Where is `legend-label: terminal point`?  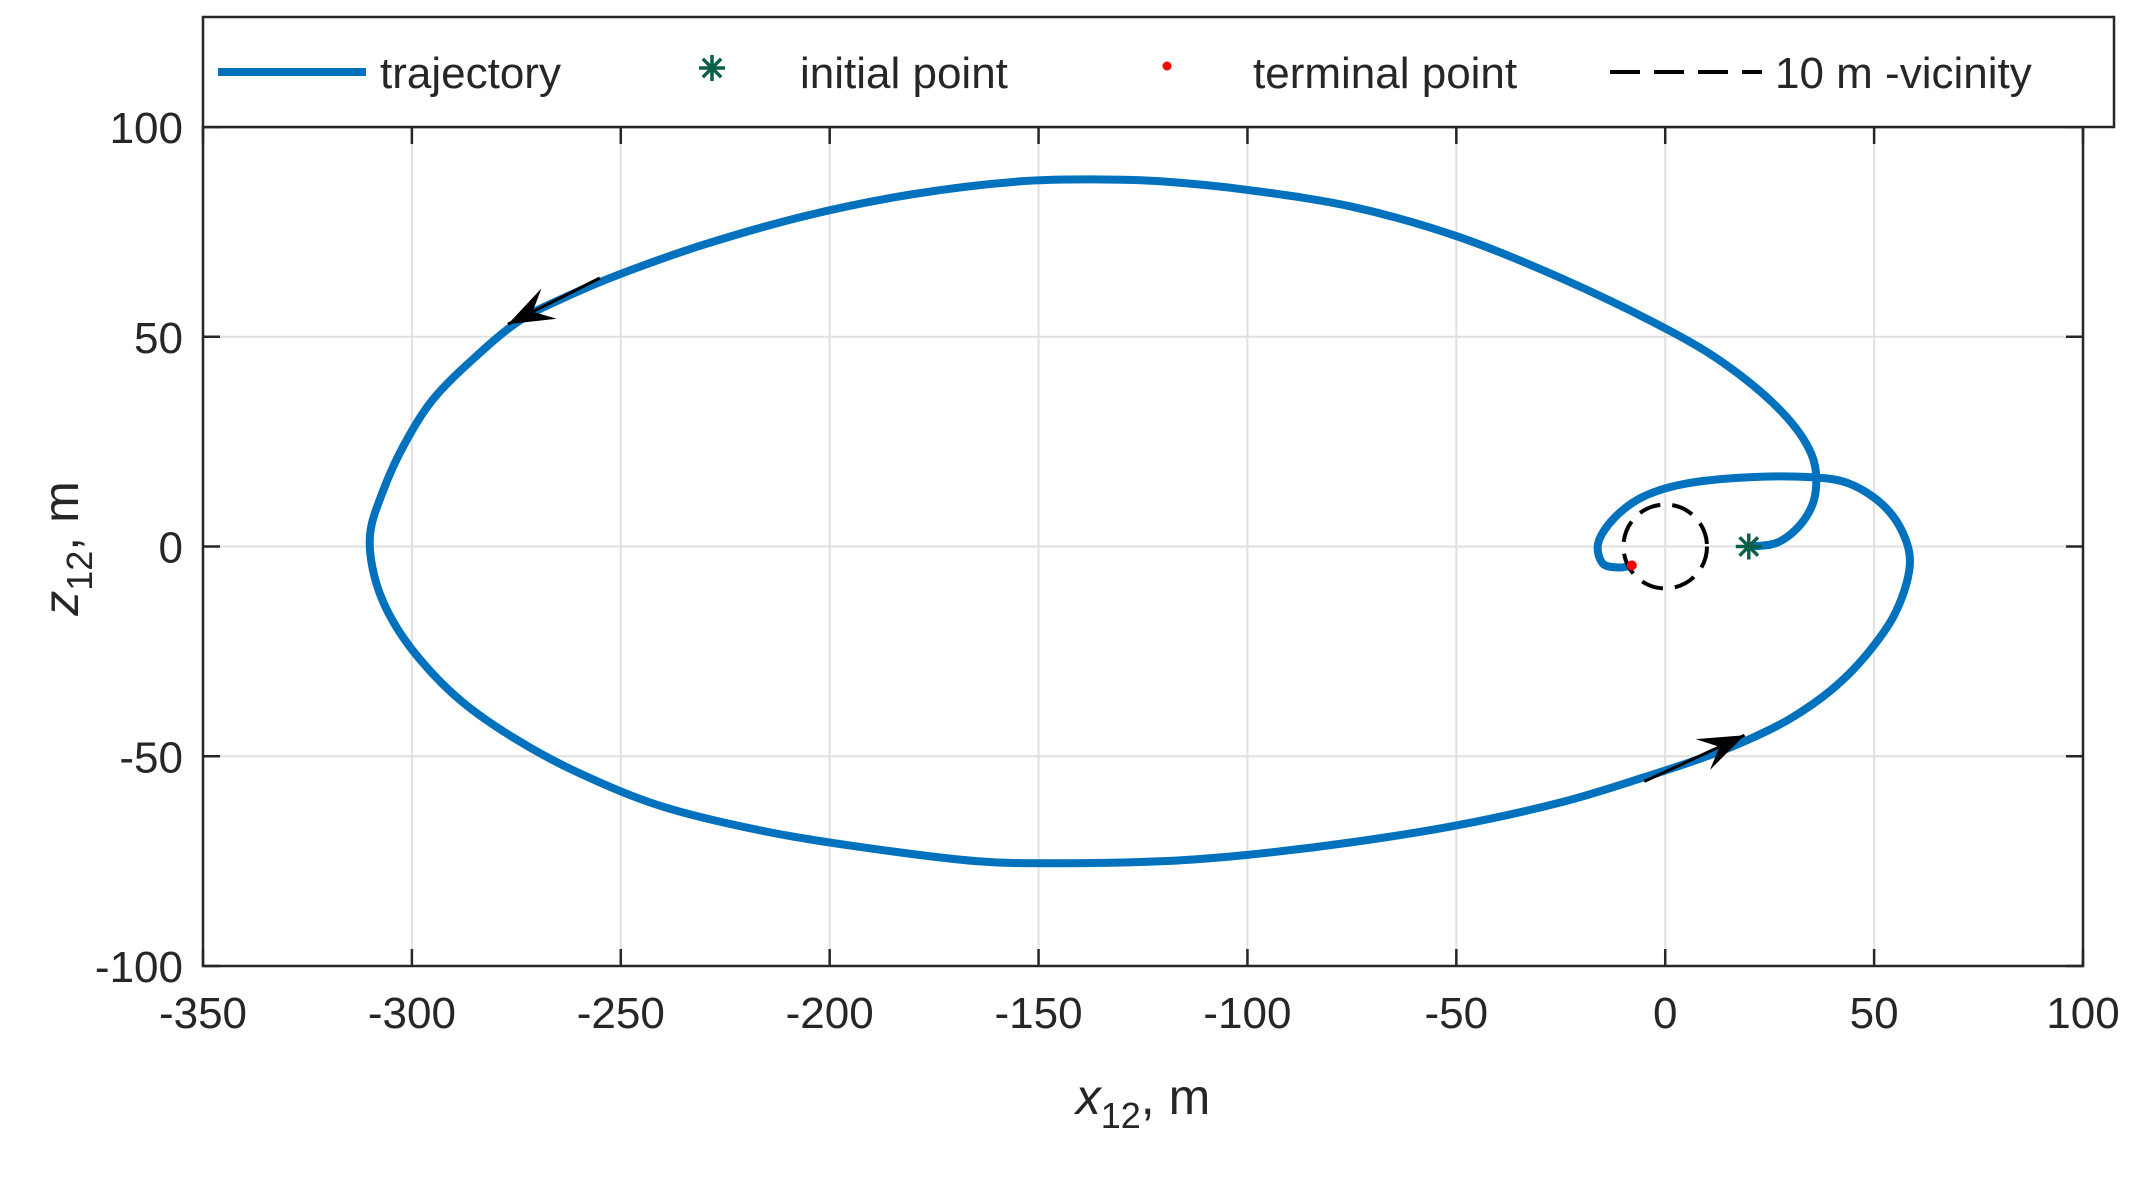 legend-label: terminal point is located at coordinates (1385, 73).